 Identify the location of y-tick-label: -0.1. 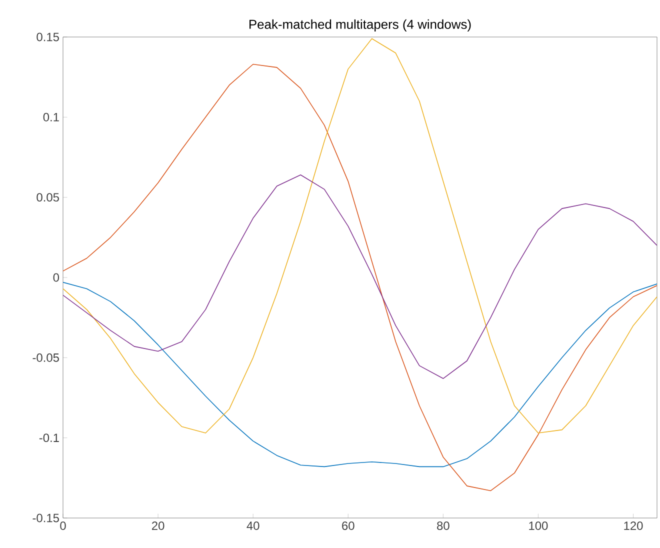
(49, 438).